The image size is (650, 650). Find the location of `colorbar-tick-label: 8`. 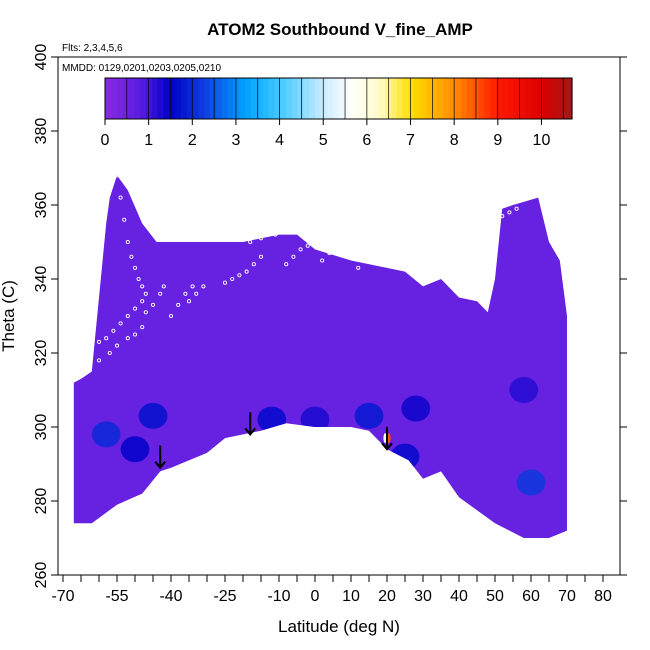

colorbar-tick-label: 8 is located at coordinates (454, 140).